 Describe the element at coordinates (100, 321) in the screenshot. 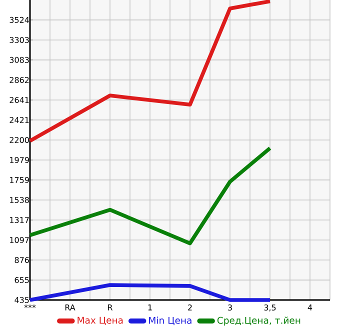

I see `legend-label: Max Цена` at that location.